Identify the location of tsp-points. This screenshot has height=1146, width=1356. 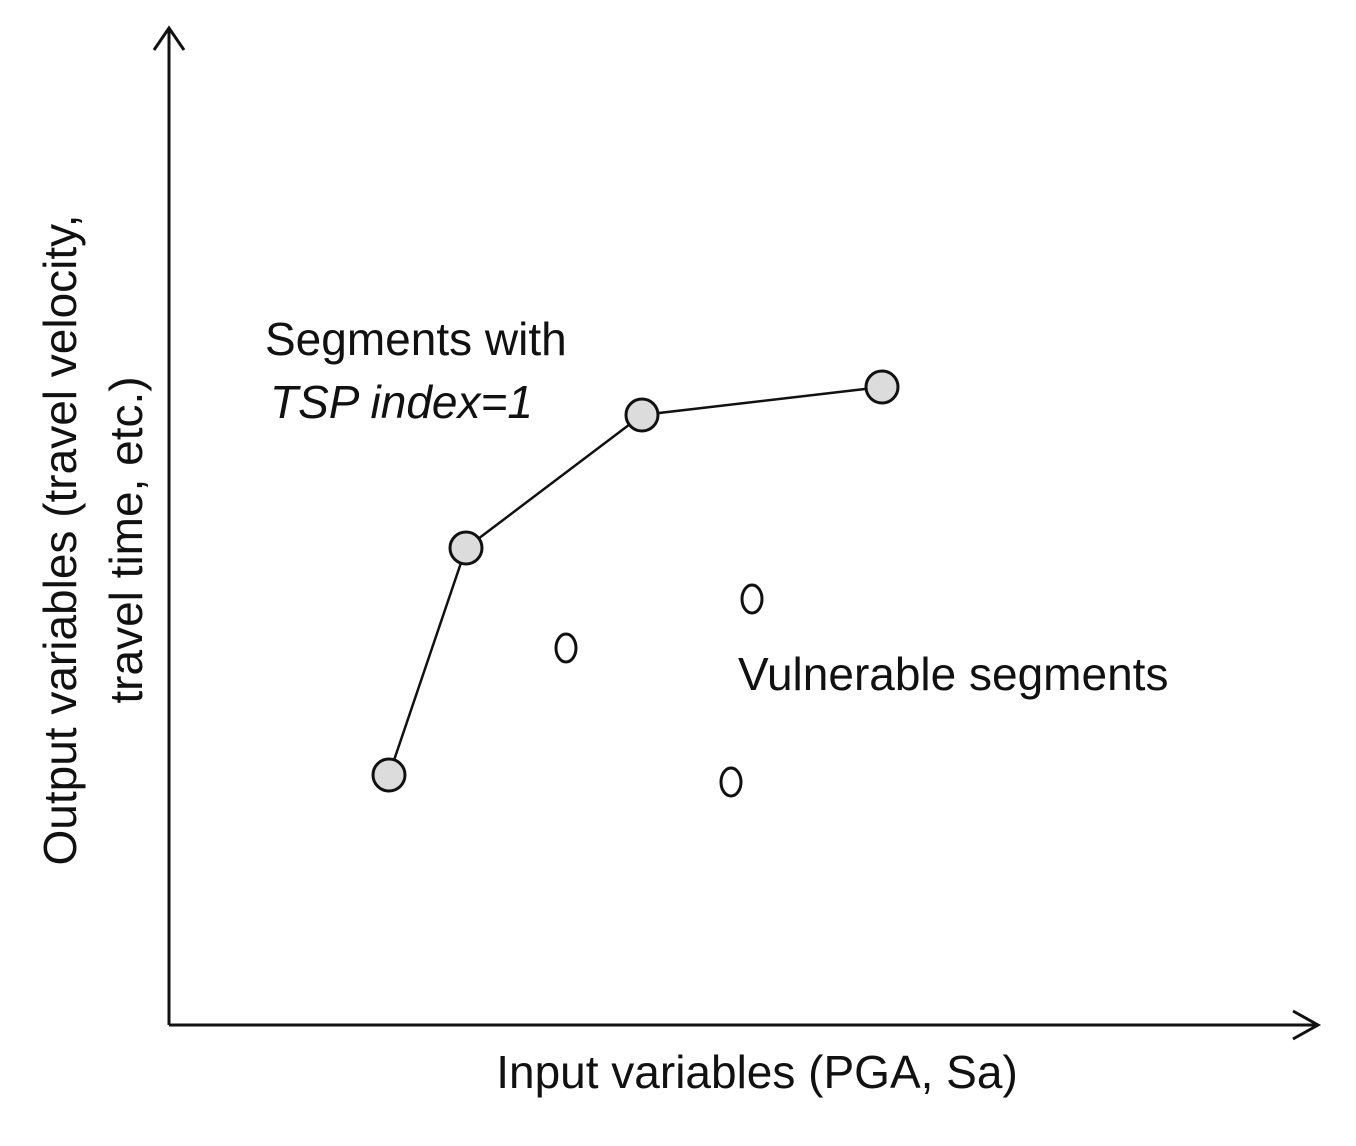
(635, 581).